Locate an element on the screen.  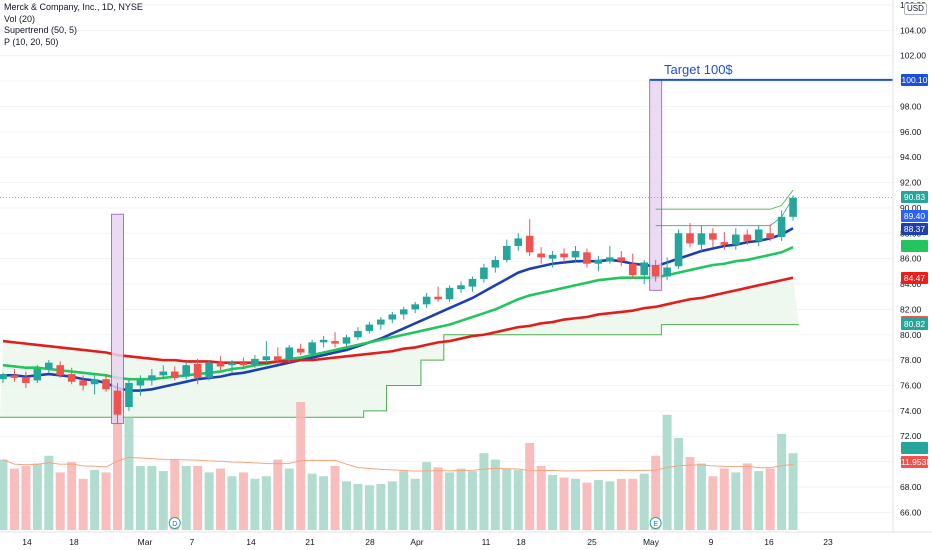
volume-ma is located at coordinates (398, 464).